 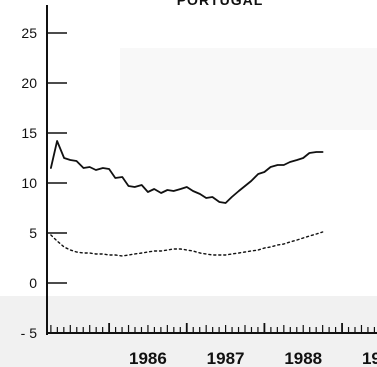 What do you see at coordinates (369, 358) in the screenshot?
I see `x-tick-label: 1989` at bounding box center [369, 358].